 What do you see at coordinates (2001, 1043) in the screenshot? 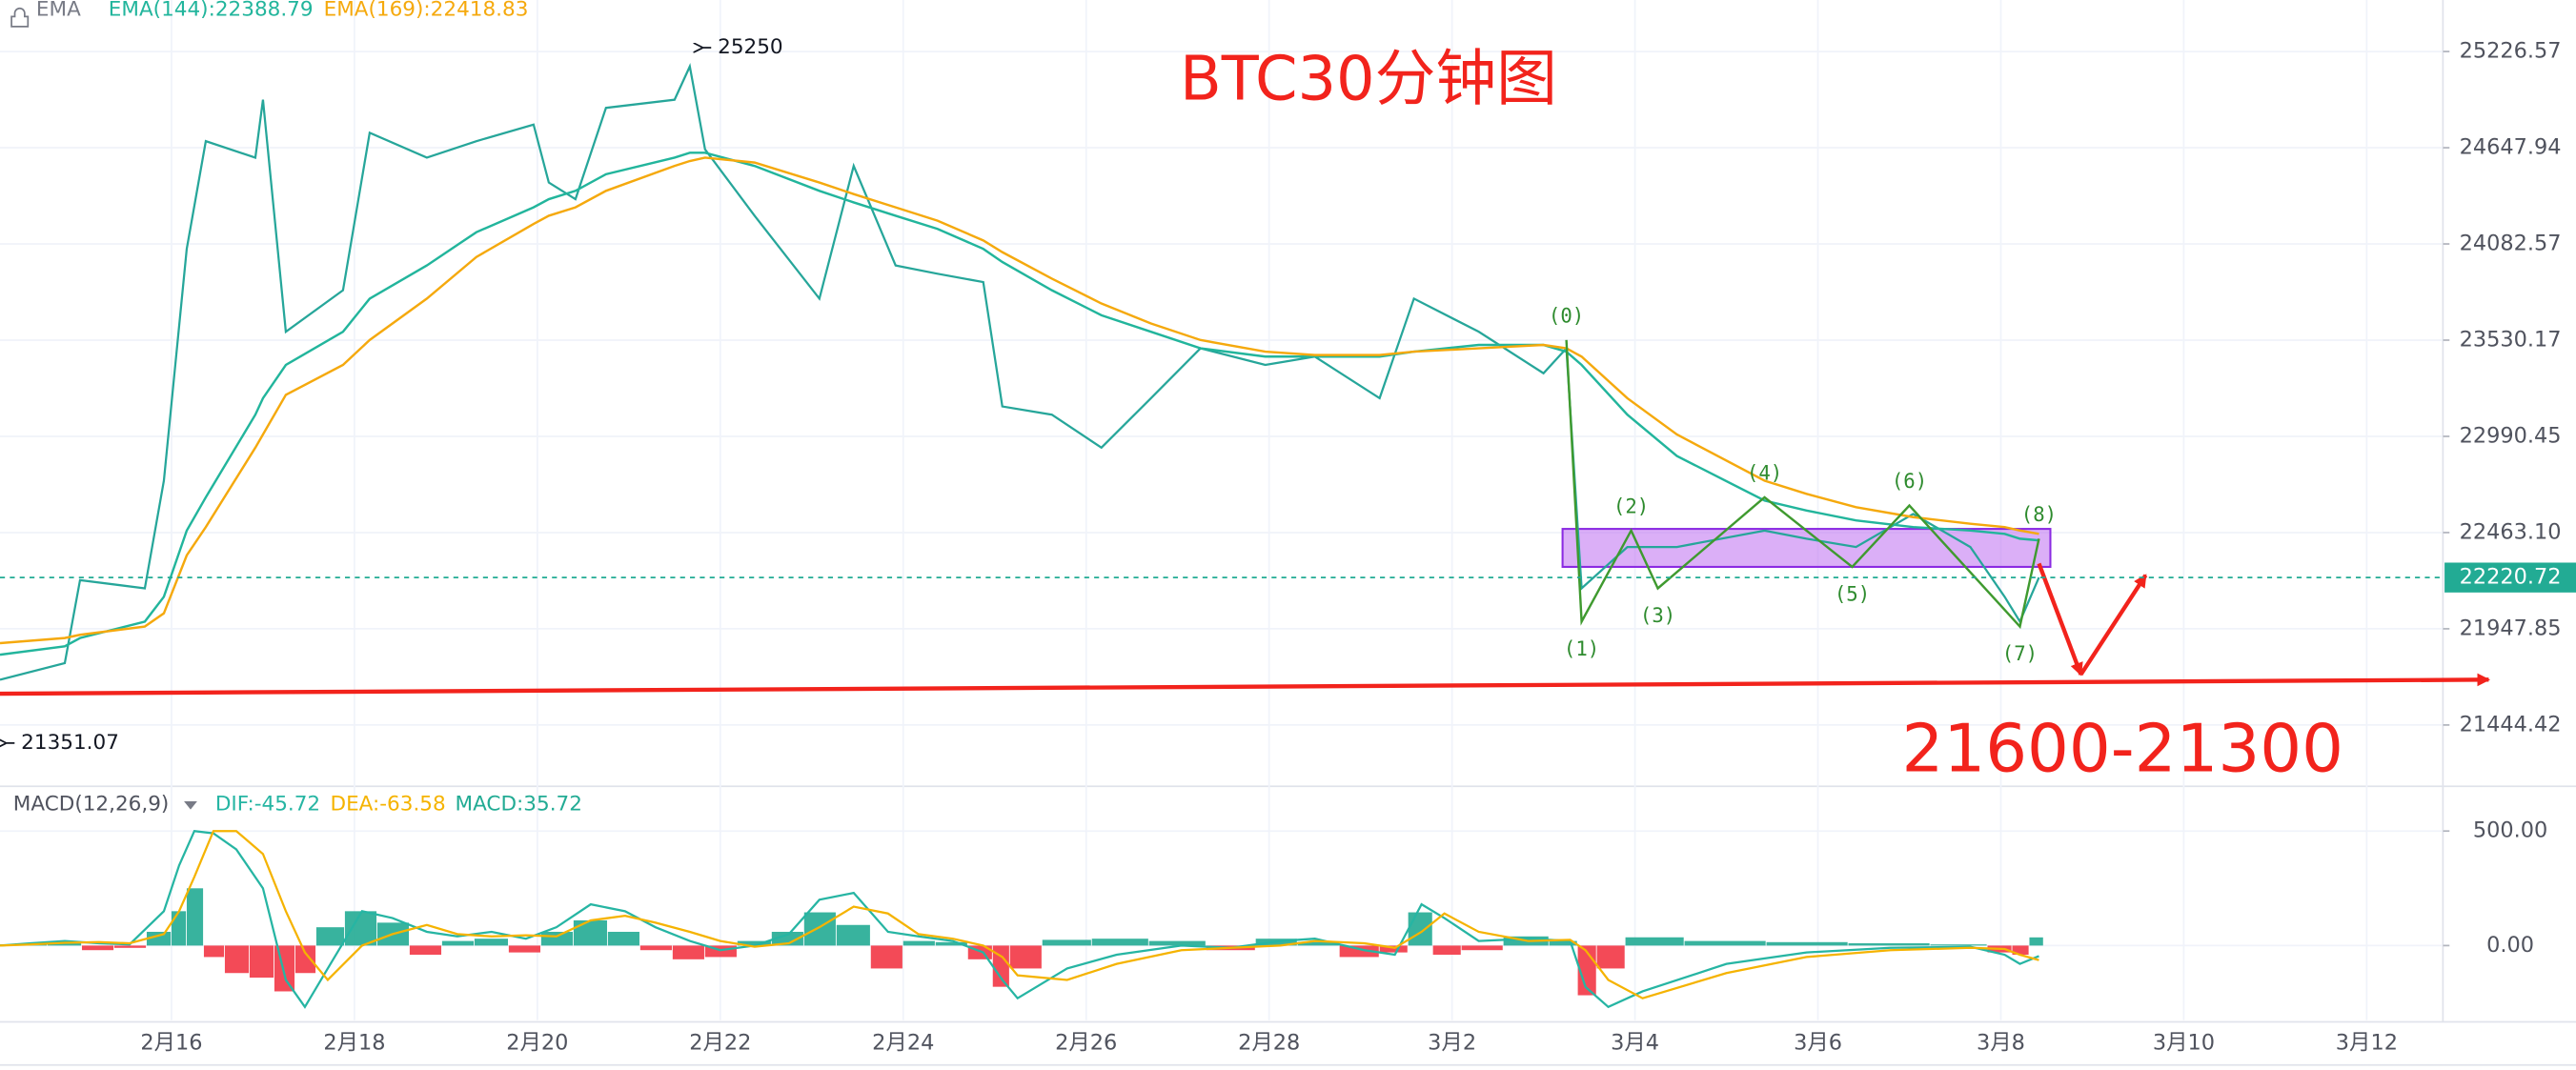
I see `x-tick-label: 3月8` at bounding box center [2001, 1043].